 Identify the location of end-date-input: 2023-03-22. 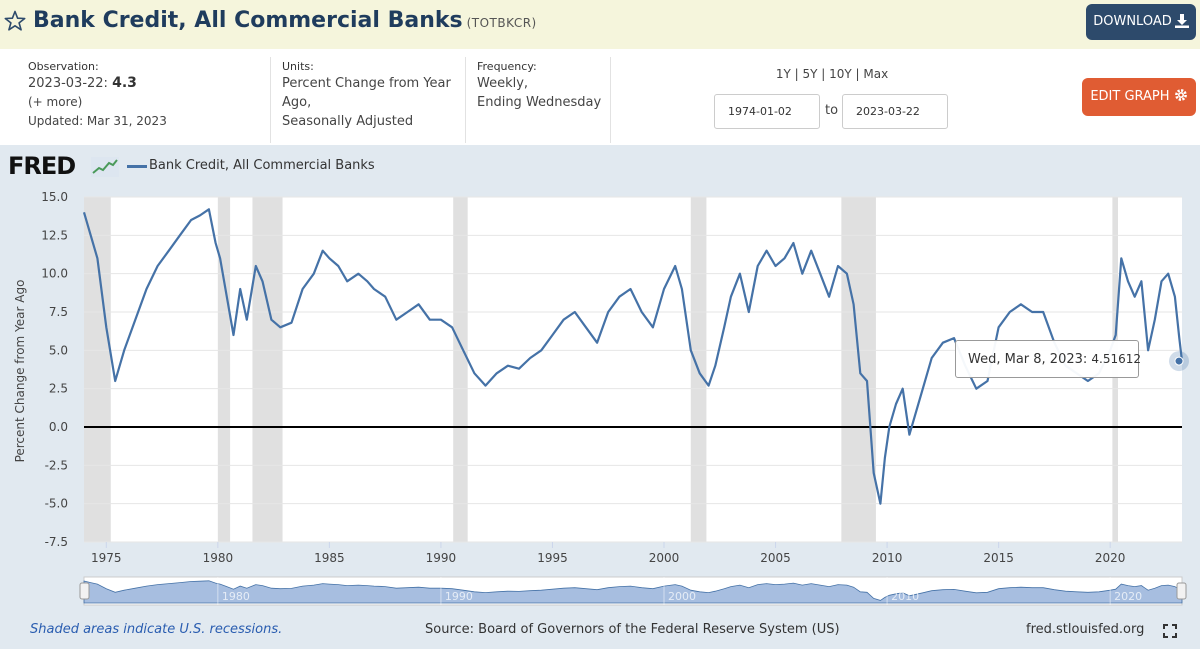
(895, 111).